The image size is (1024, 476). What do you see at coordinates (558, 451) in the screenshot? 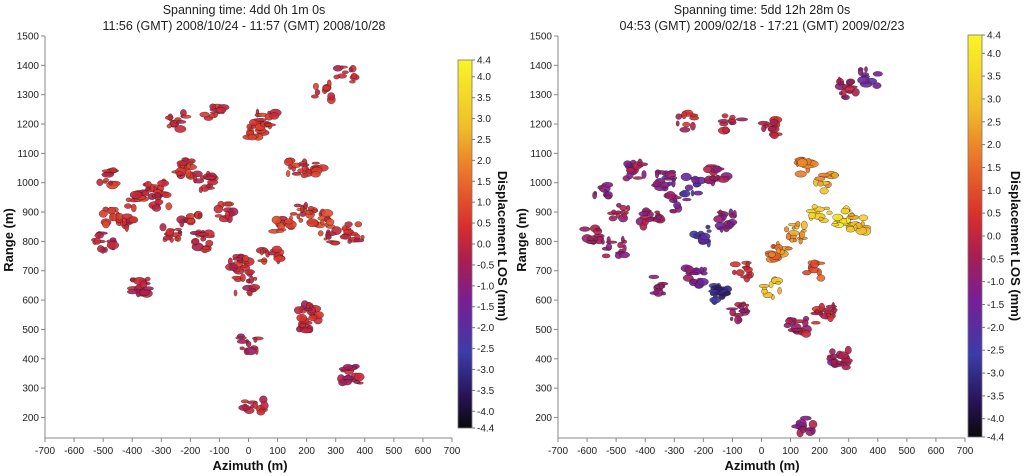
I see `right-x-tick-label: -700` at bounding box center [558, 451].